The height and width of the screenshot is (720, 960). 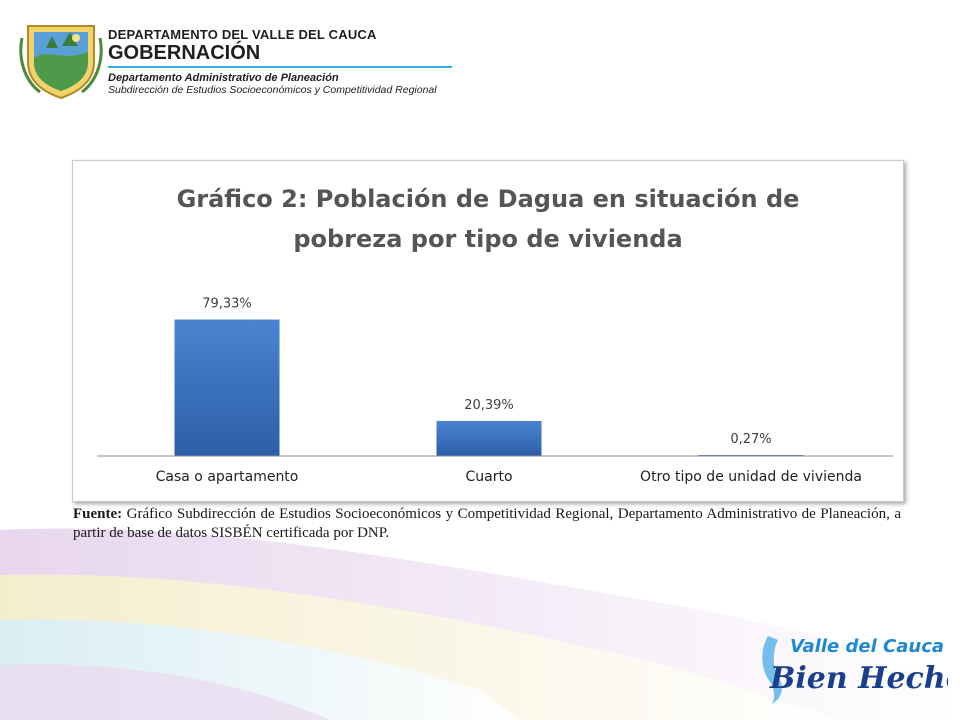 What do you see at coordinates (772, 670) in the screenshot?
I see `logo-figure-icon` at bounding box center [772, 670].